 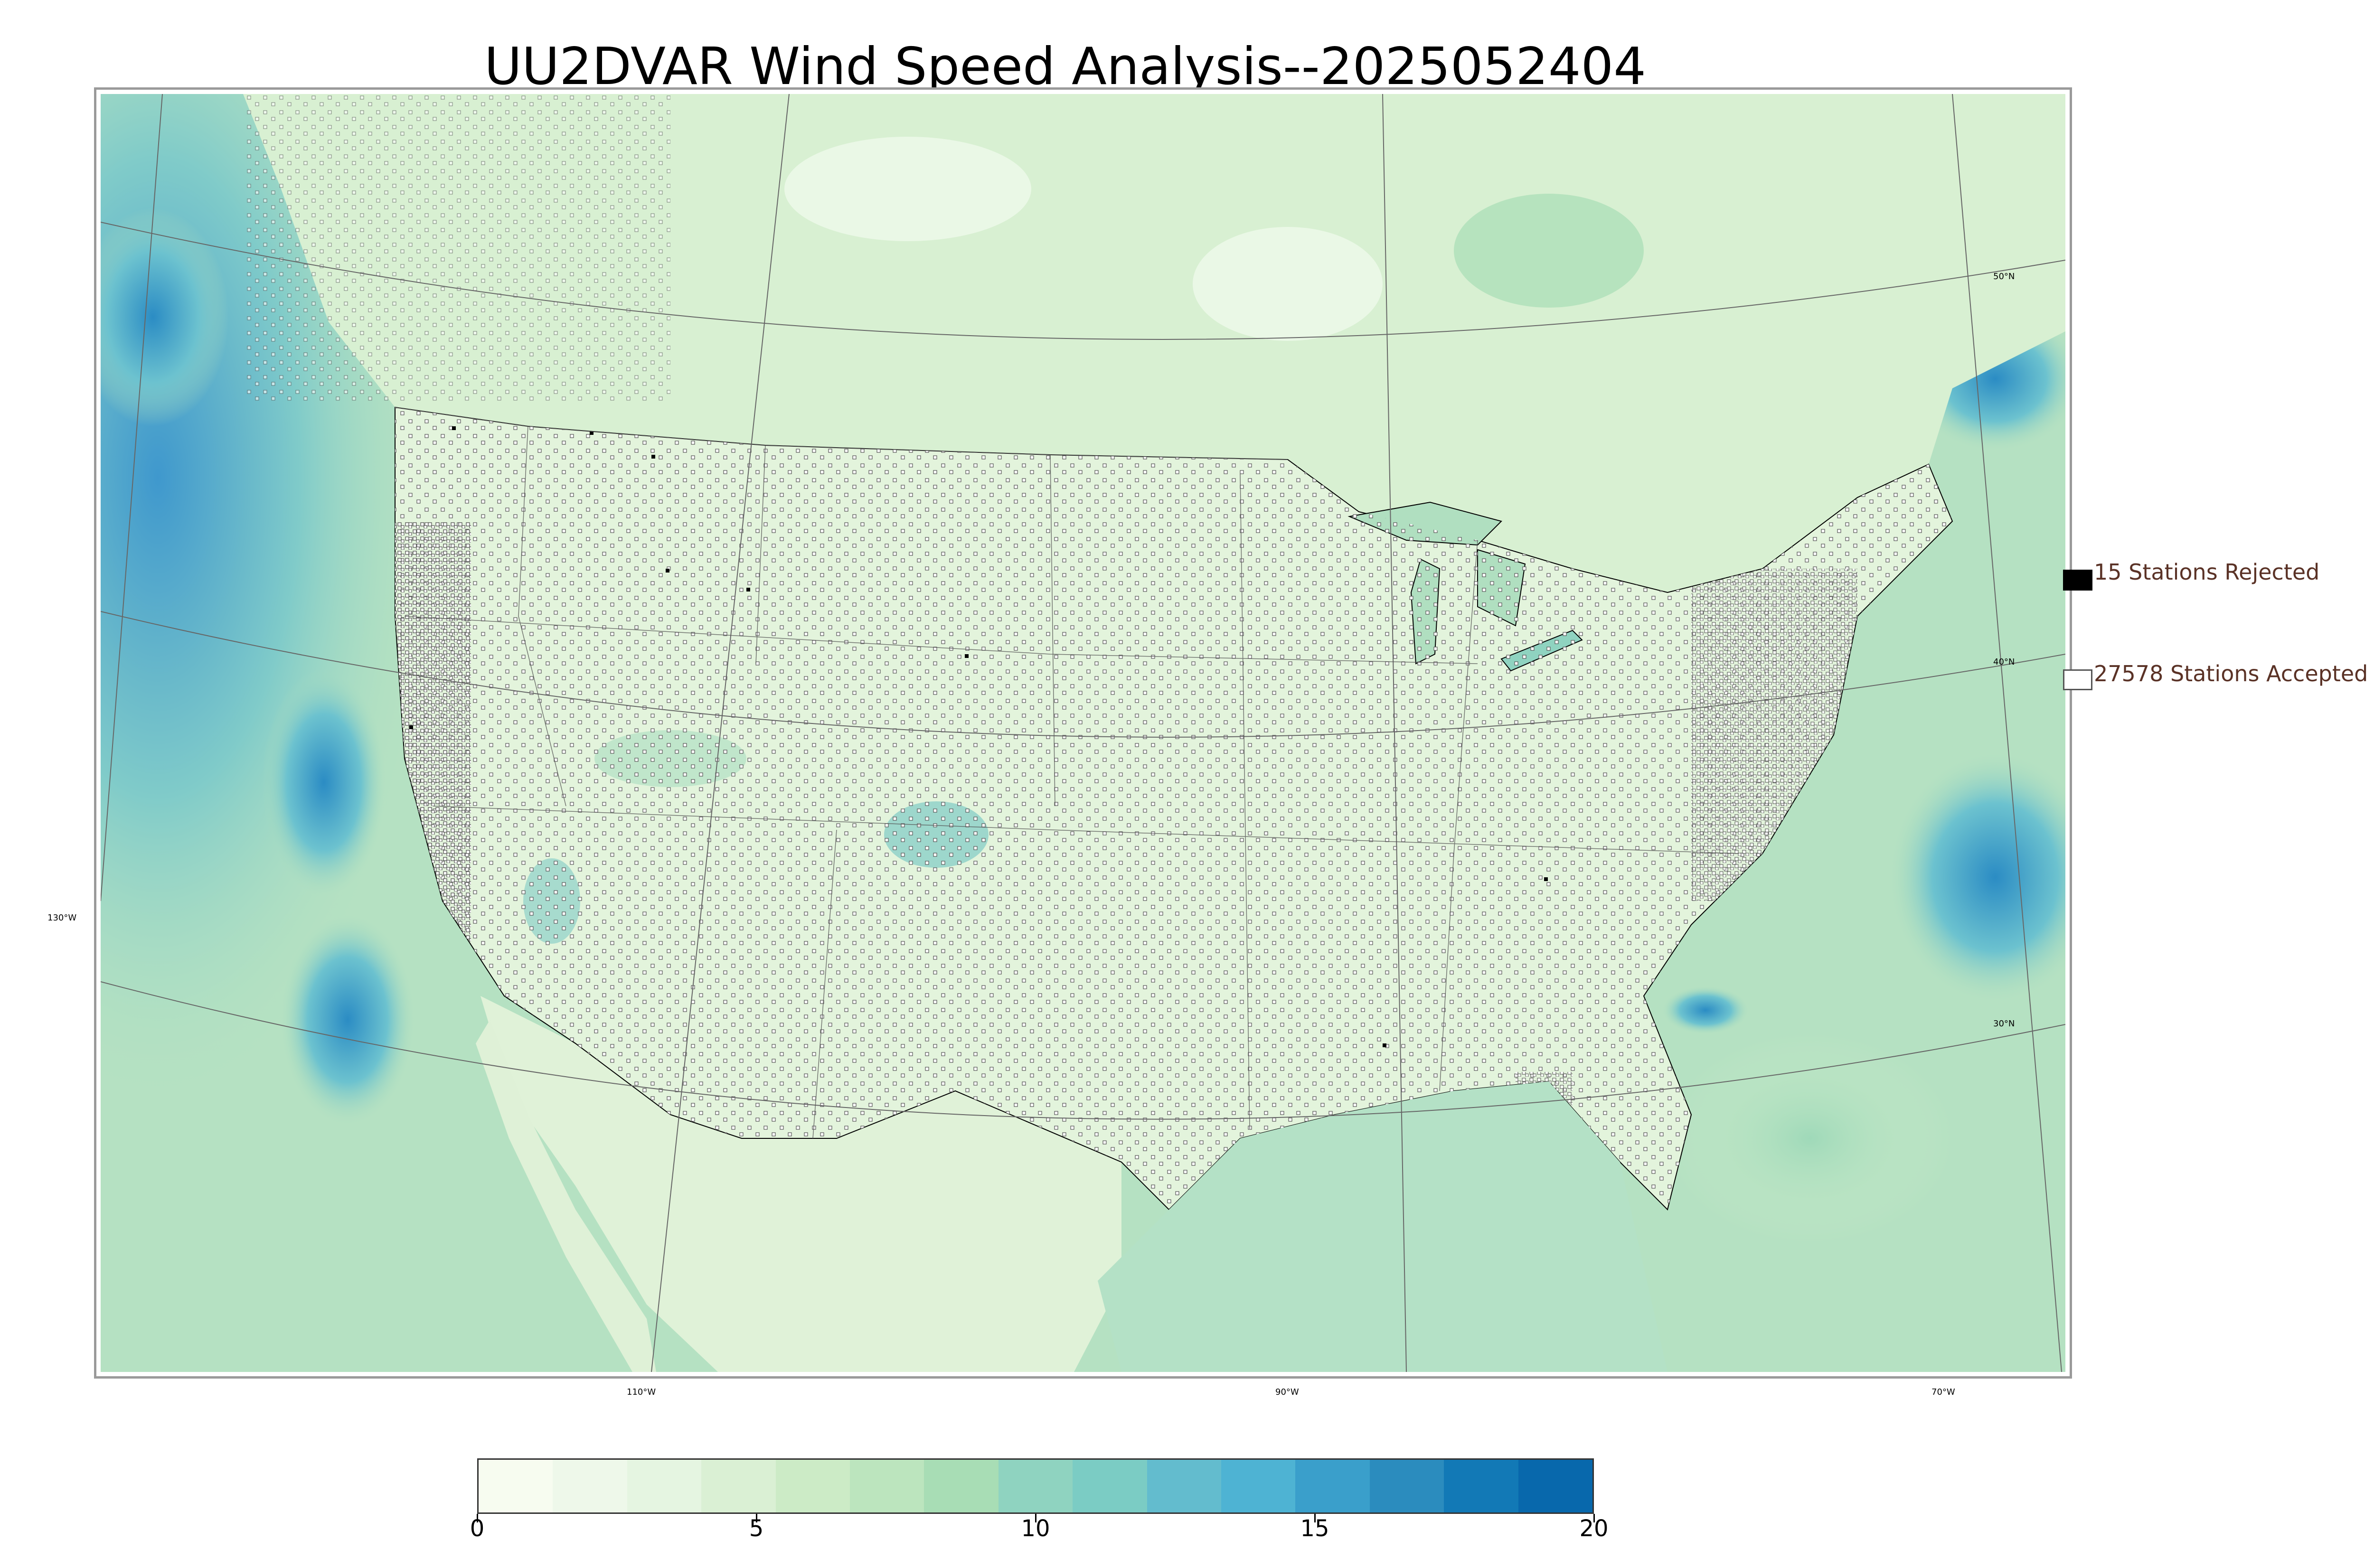 I want to click on colorbar-tick-label: 10, so click(x=1035, y=1528).